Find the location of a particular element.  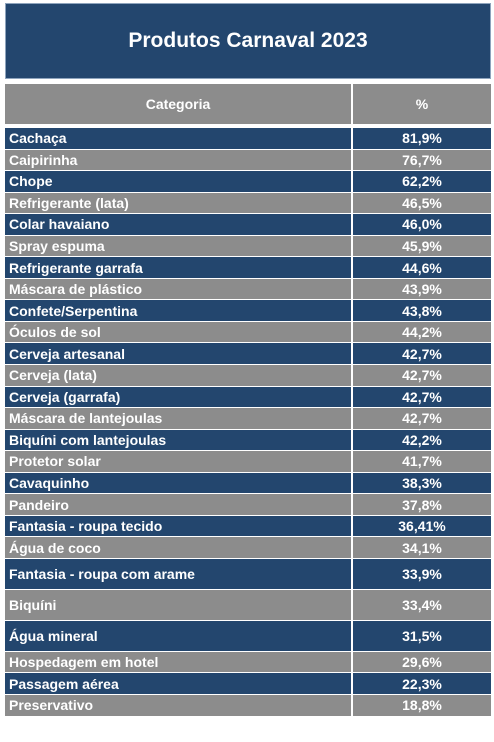

table-row: Refrigerante garrafa 44,6% is located at coordinates (248, 268).